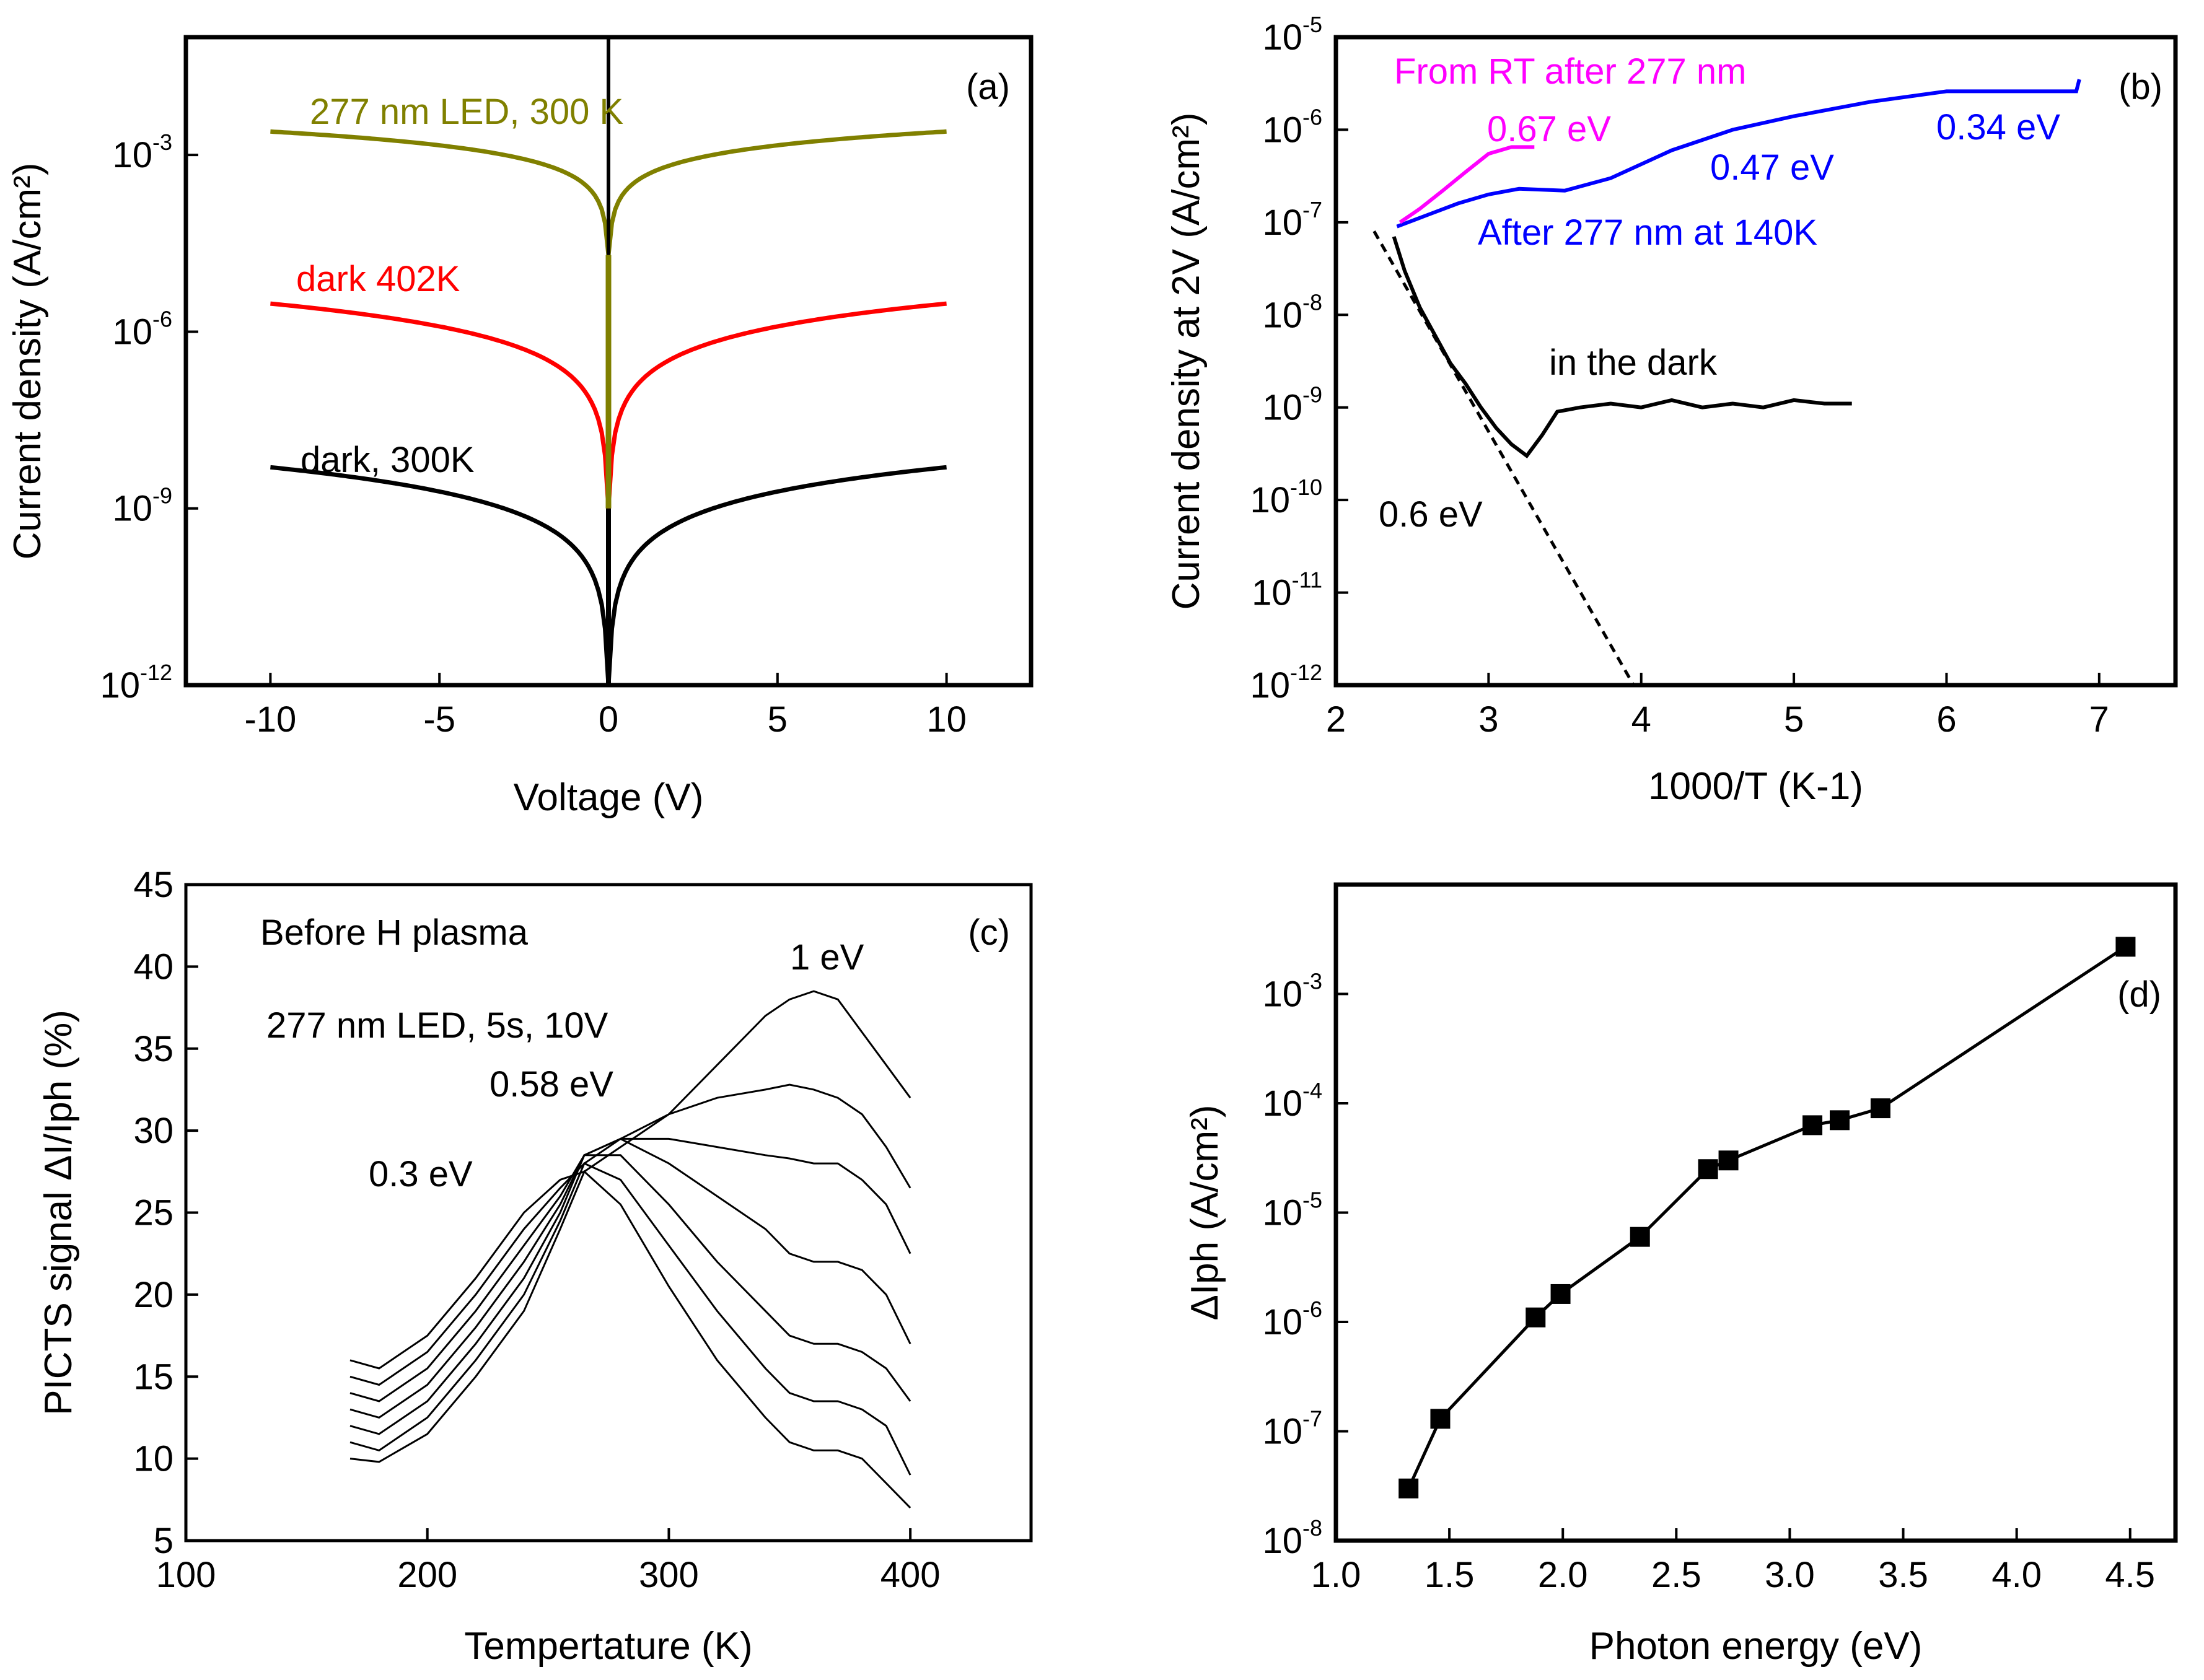  What do you see at coordinates (1563, 1575) in the screenshot?
I see `x-tick-label: 2.0` at bounding box center [1563, 1575].